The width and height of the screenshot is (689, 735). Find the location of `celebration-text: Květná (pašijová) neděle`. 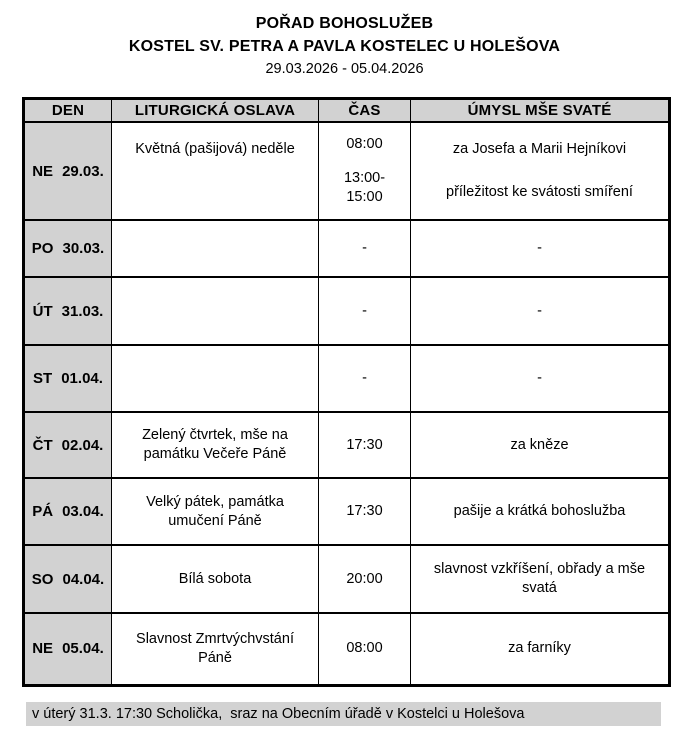

celebration-text: Květná (pašijová) neděle is located at coordinates (215, 149).